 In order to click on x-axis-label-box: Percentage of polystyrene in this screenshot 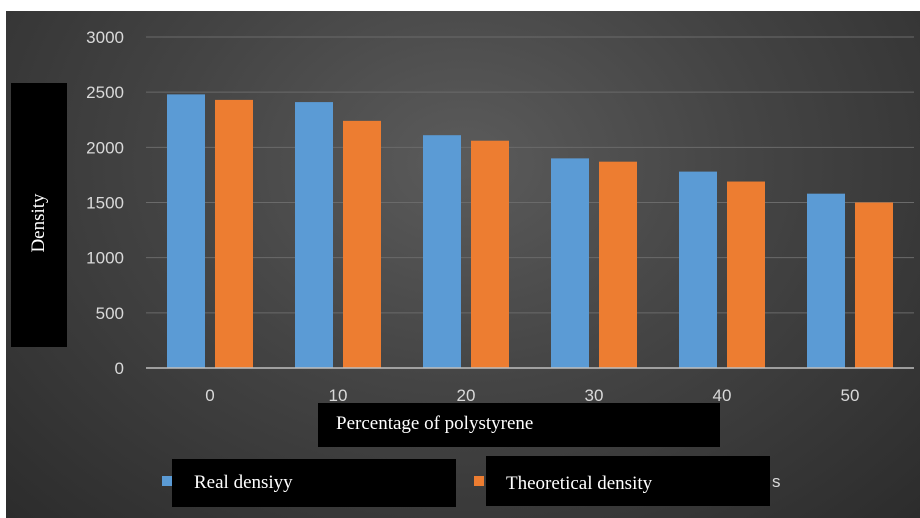, I will do `click(519, 425)`.